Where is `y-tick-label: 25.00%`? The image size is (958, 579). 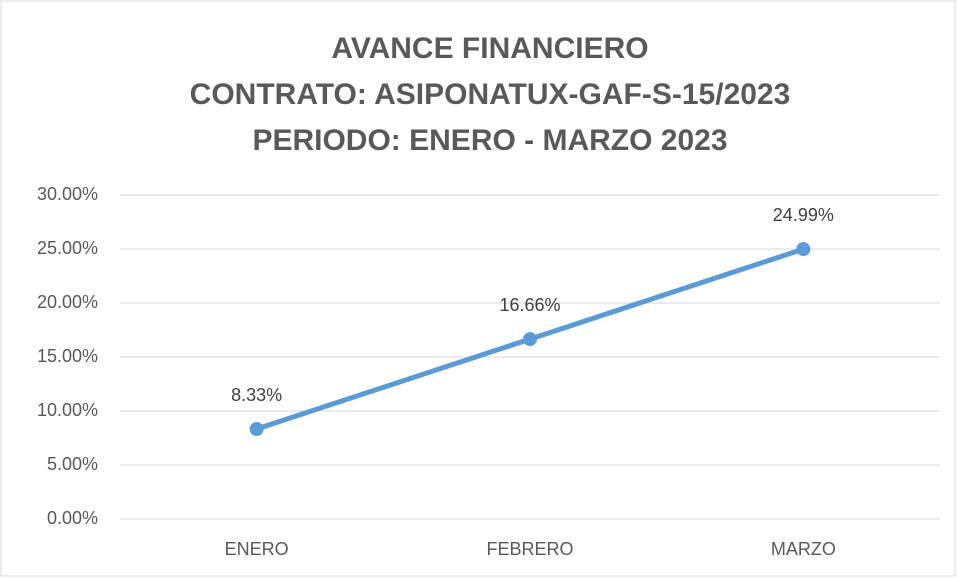 y-tick-label: 25.00% is located at coordinates (67, 248).